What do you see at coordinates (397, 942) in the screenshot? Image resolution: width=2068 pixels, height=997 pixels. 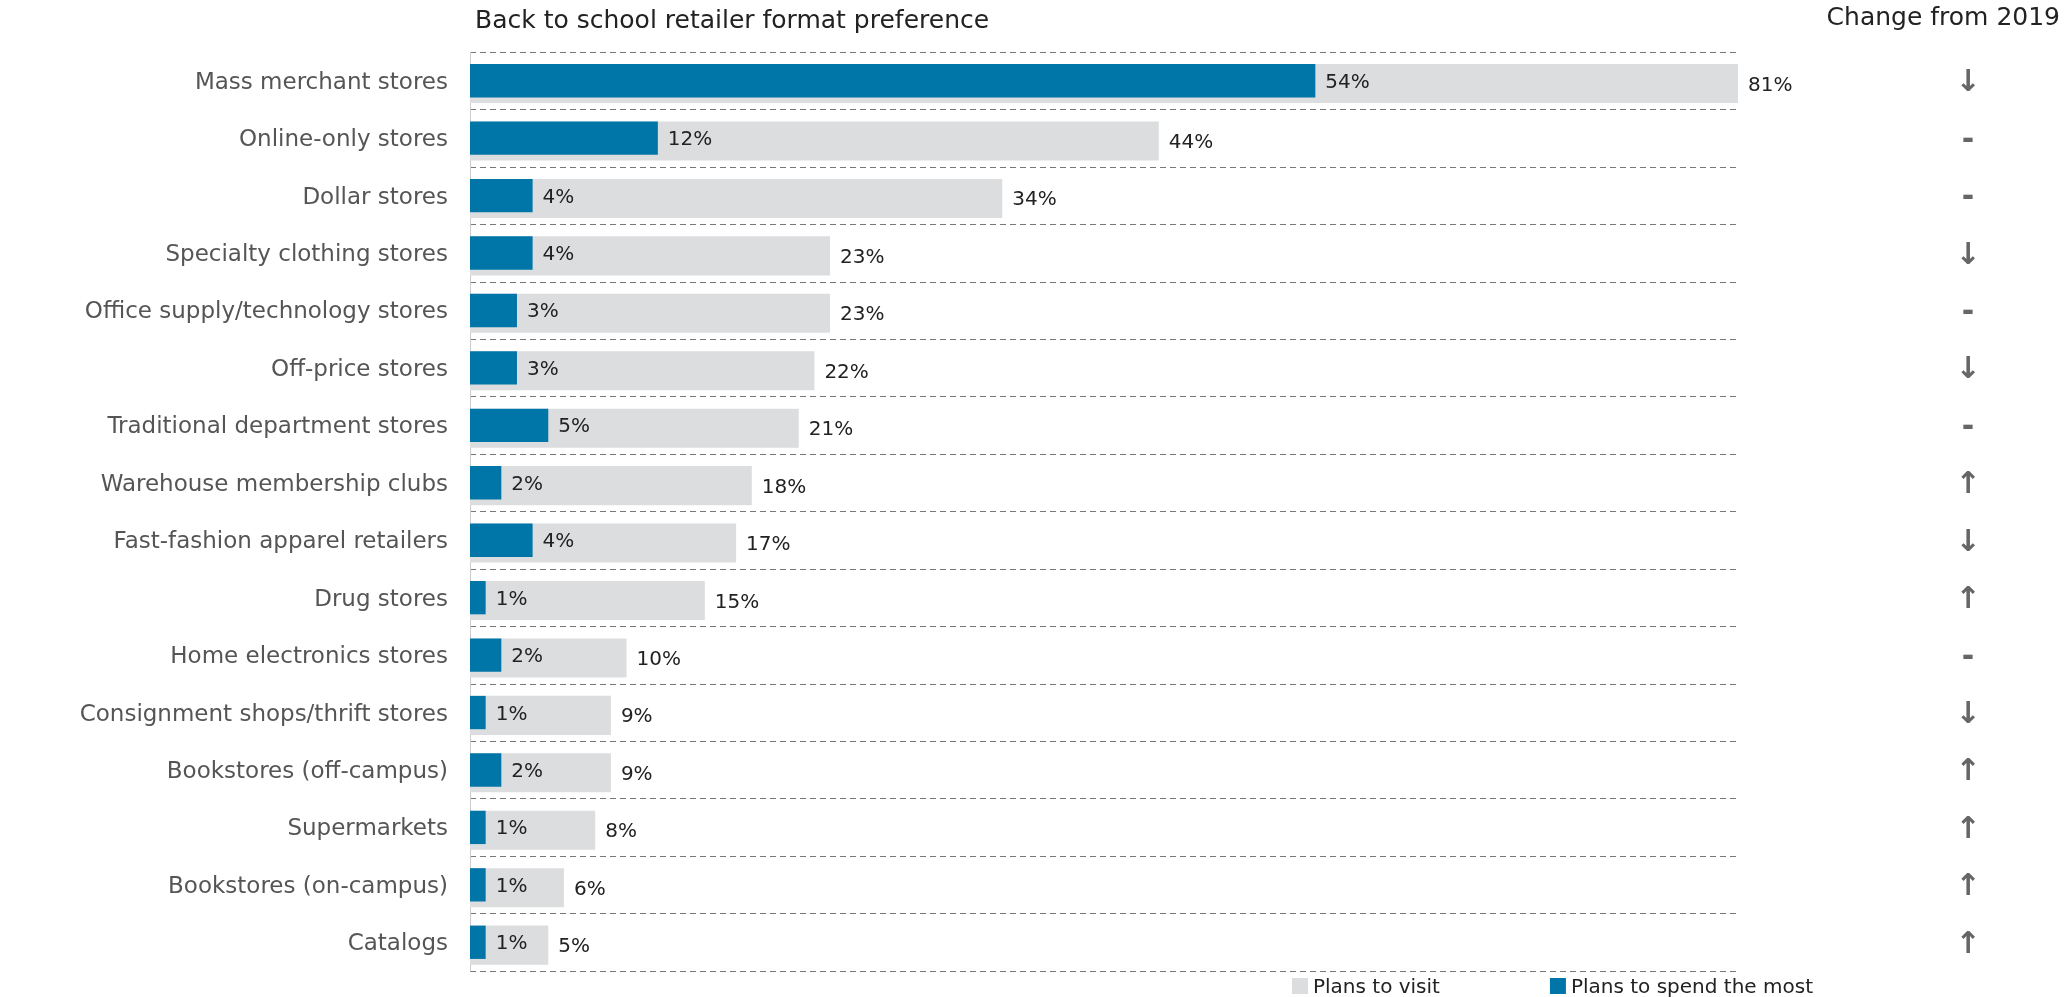 I see `y-tick-label: Catalogs` at bounding box center [397, 942].